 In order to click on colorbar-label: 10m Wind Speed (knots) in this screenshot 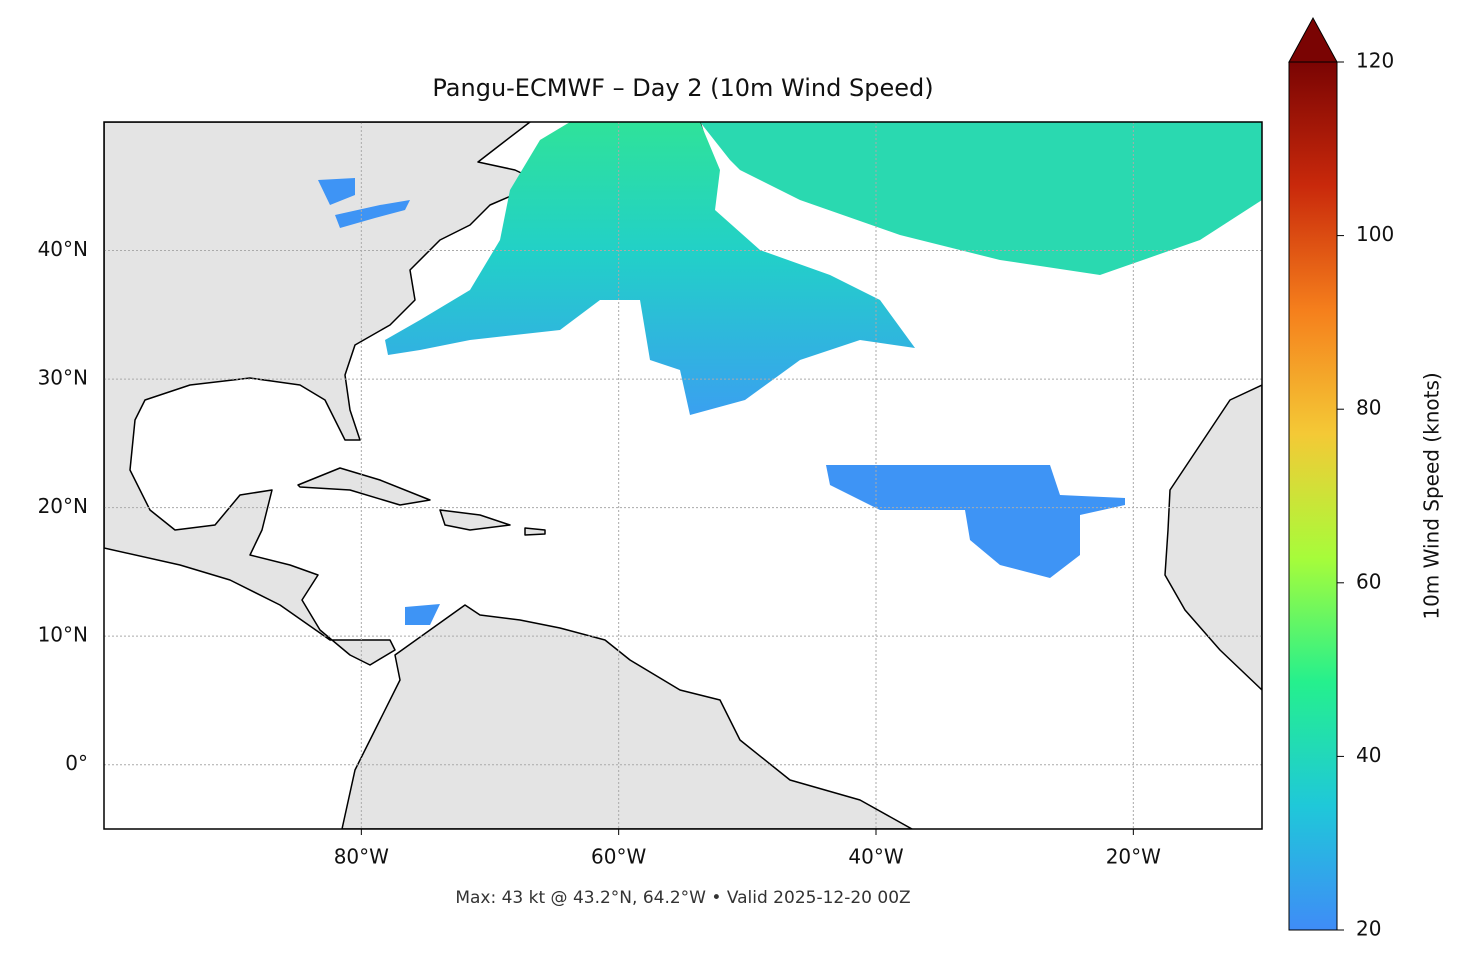, I will do `click(1432, 495)`.